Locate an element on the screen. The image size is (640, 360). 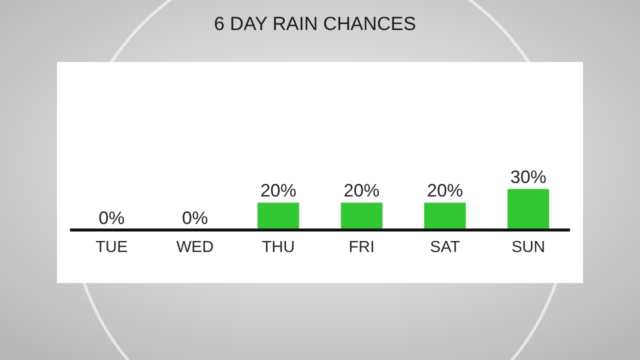
x-tick-label: WED is located at coordinates (195, 247).